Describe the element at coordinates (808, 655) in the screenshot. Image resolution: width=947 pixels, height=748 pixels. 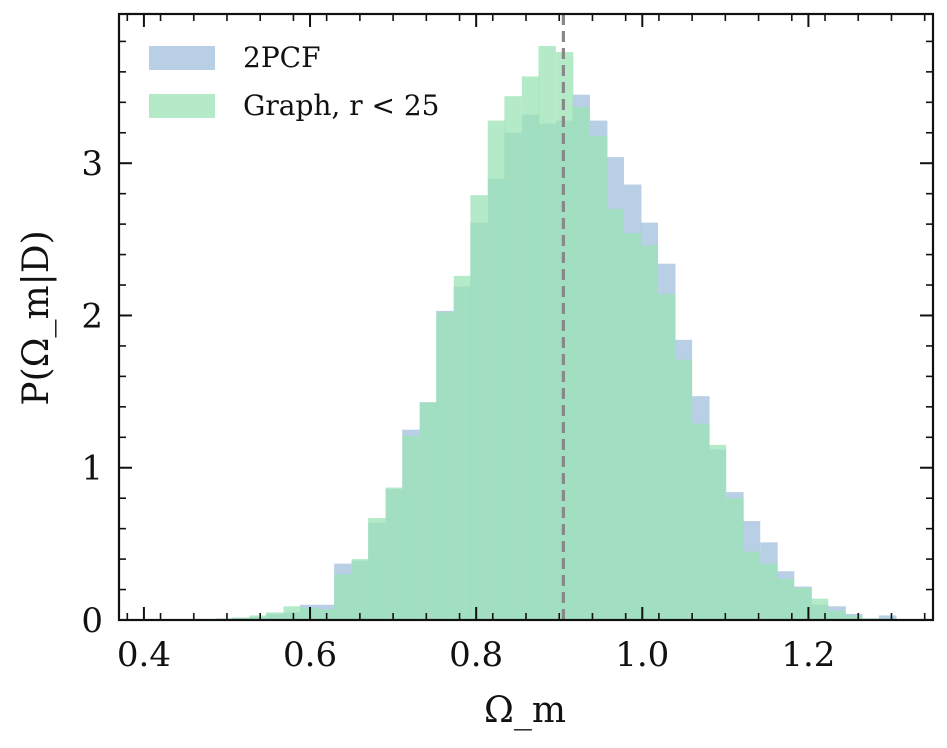
I see `x-tick-label: 1.2` at that location.